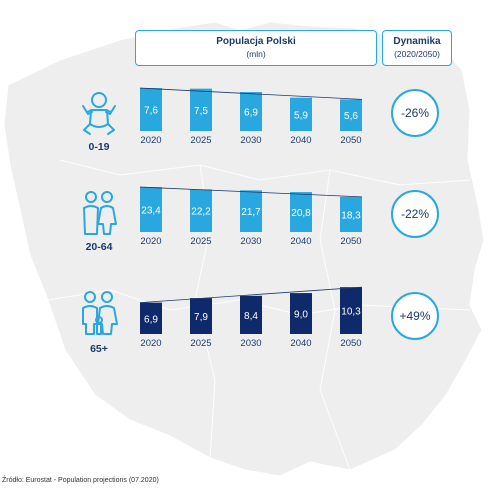  Describe the element at coordinates (200, 343) in the screenshot. I see `year-label-2-1: 2025` at that location.